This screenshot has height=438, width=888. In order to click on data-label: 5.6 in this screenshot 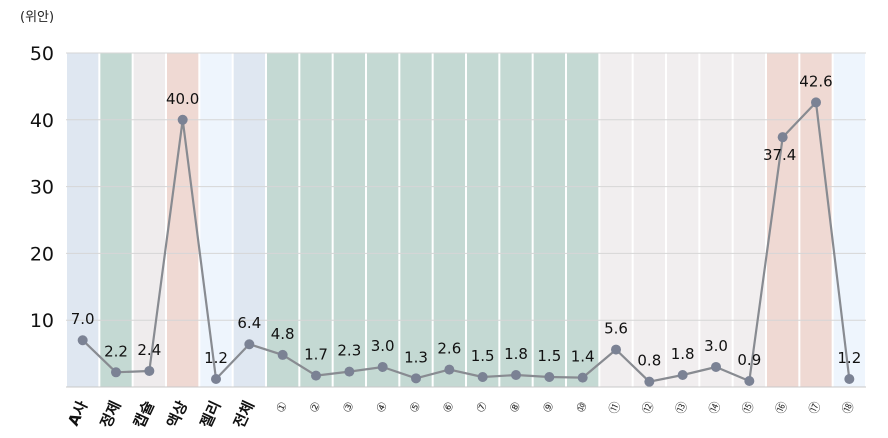, I will do `click(616, 329)`.